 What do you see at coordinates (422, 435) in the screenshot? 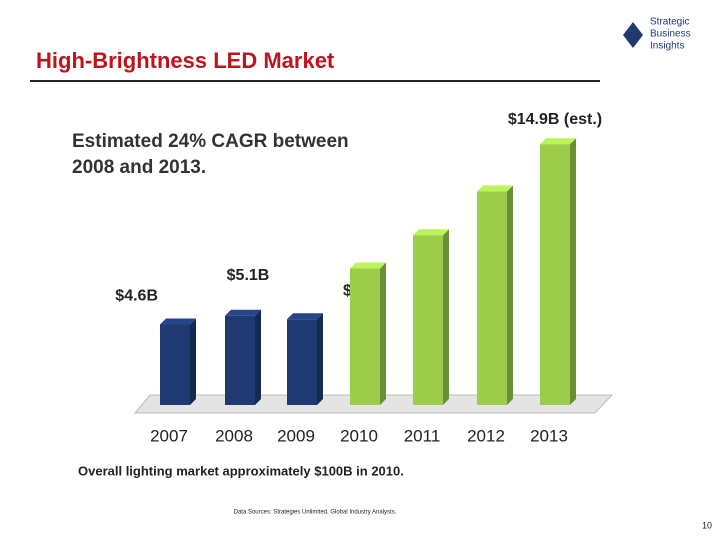
I see `x-tick-label: 2011` at bounding box center [422, 435].